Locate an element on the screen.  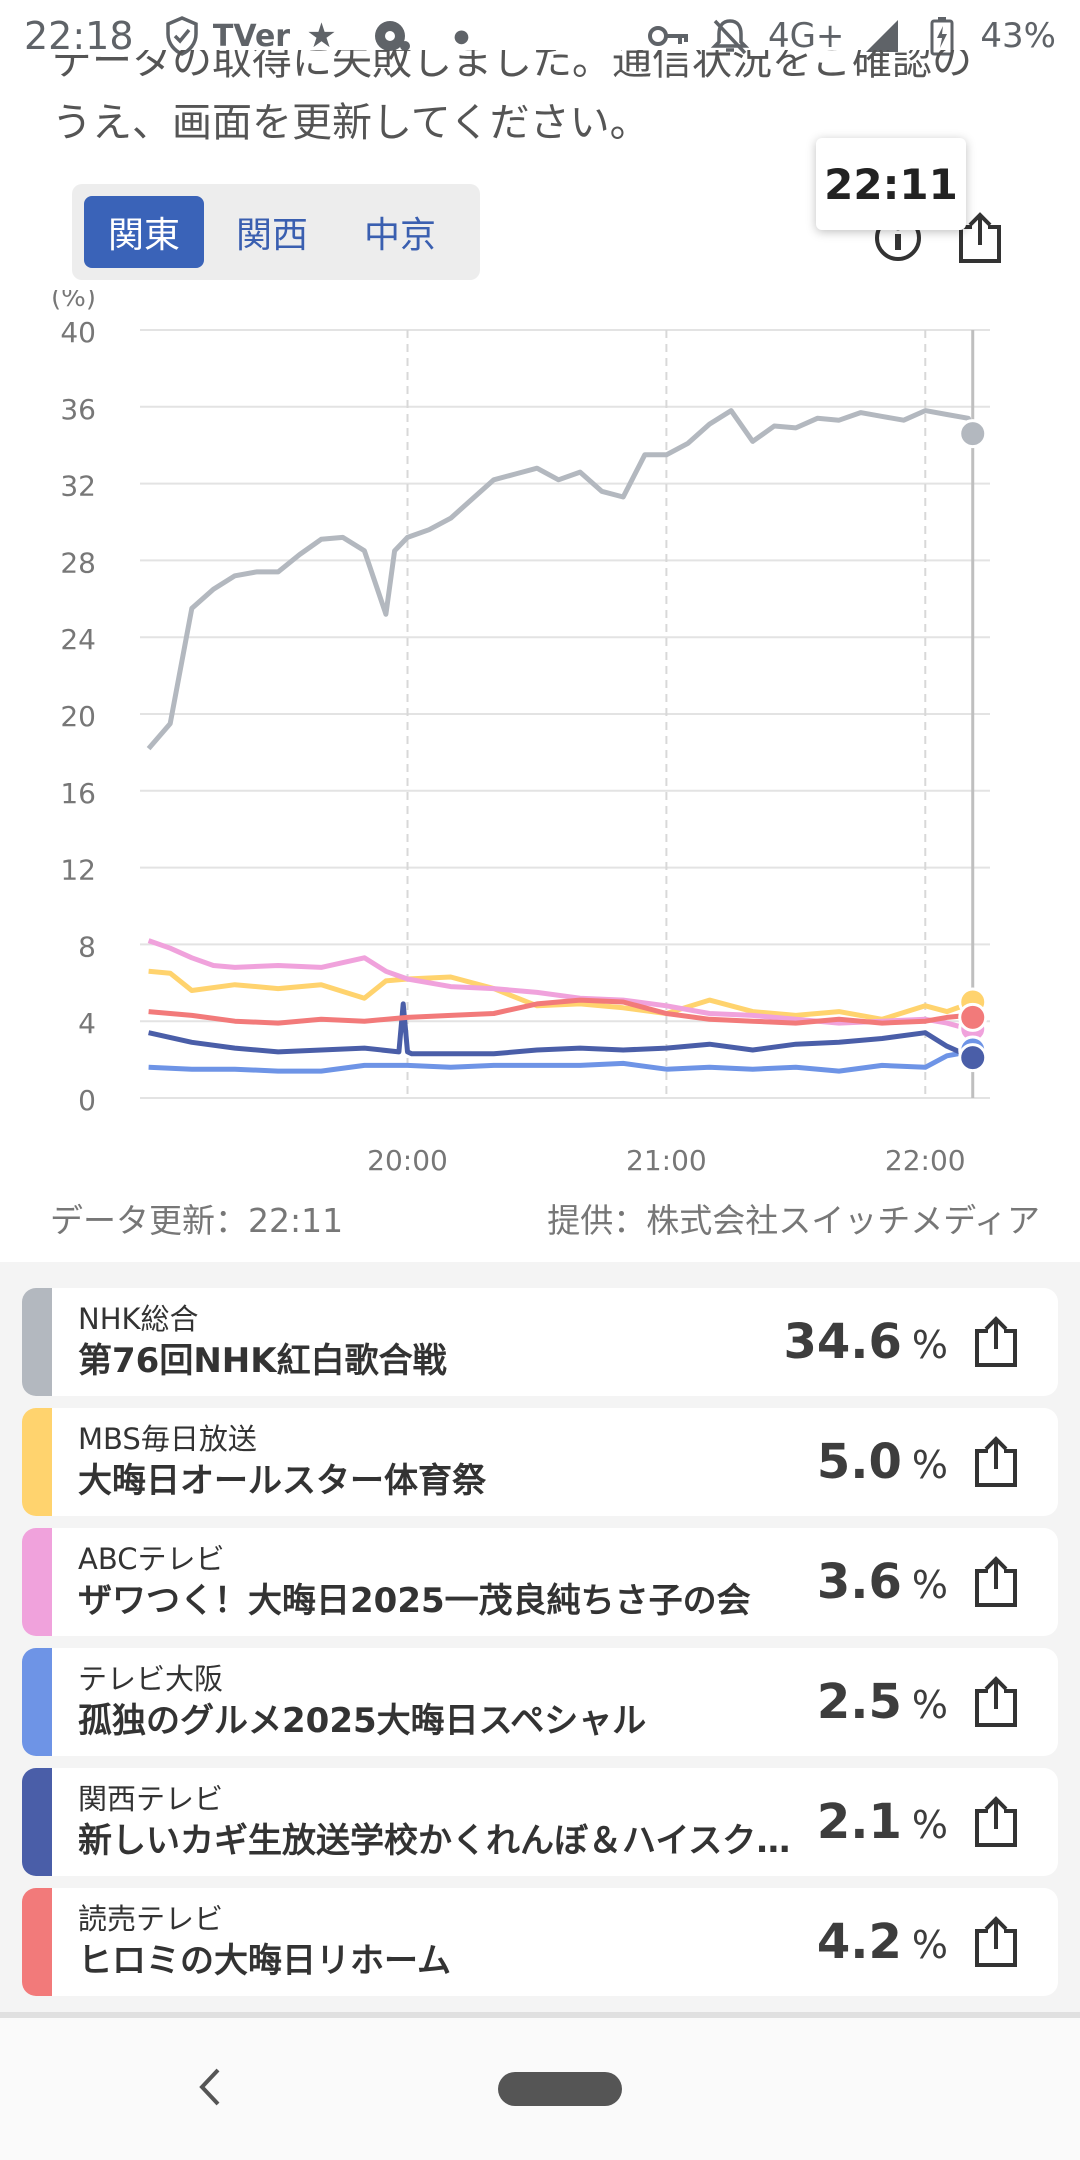
program-title: ヒロミの大晦日リホーム is located at coordinates (264, 1961).